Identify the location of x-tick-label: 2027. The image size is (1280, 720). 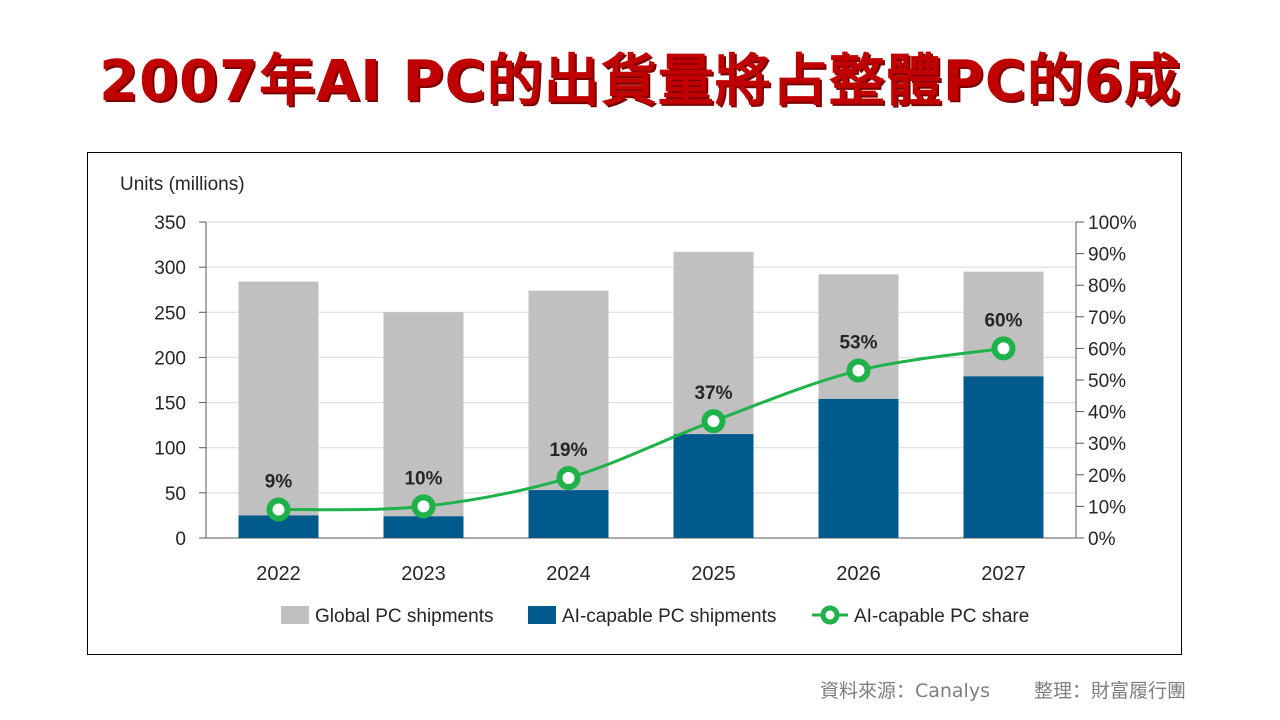
(1003, 574).